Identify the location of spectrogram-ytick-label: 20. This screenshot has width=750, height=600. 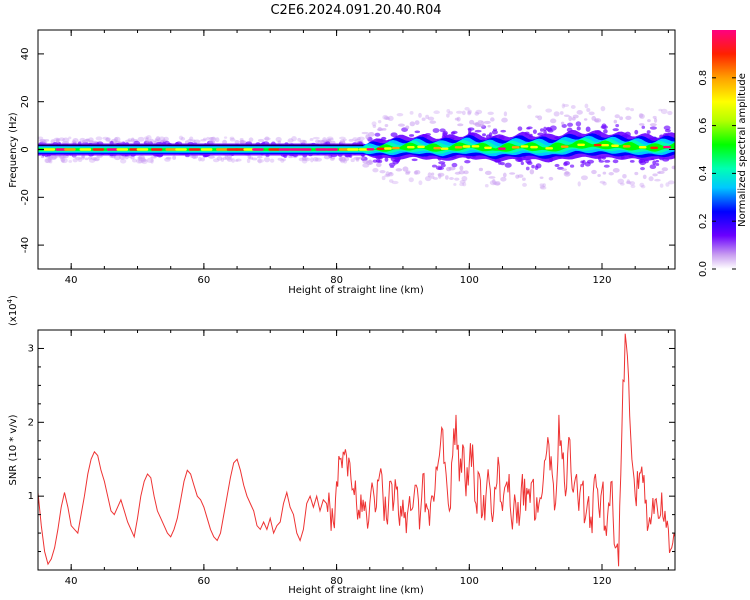
(25, 101).